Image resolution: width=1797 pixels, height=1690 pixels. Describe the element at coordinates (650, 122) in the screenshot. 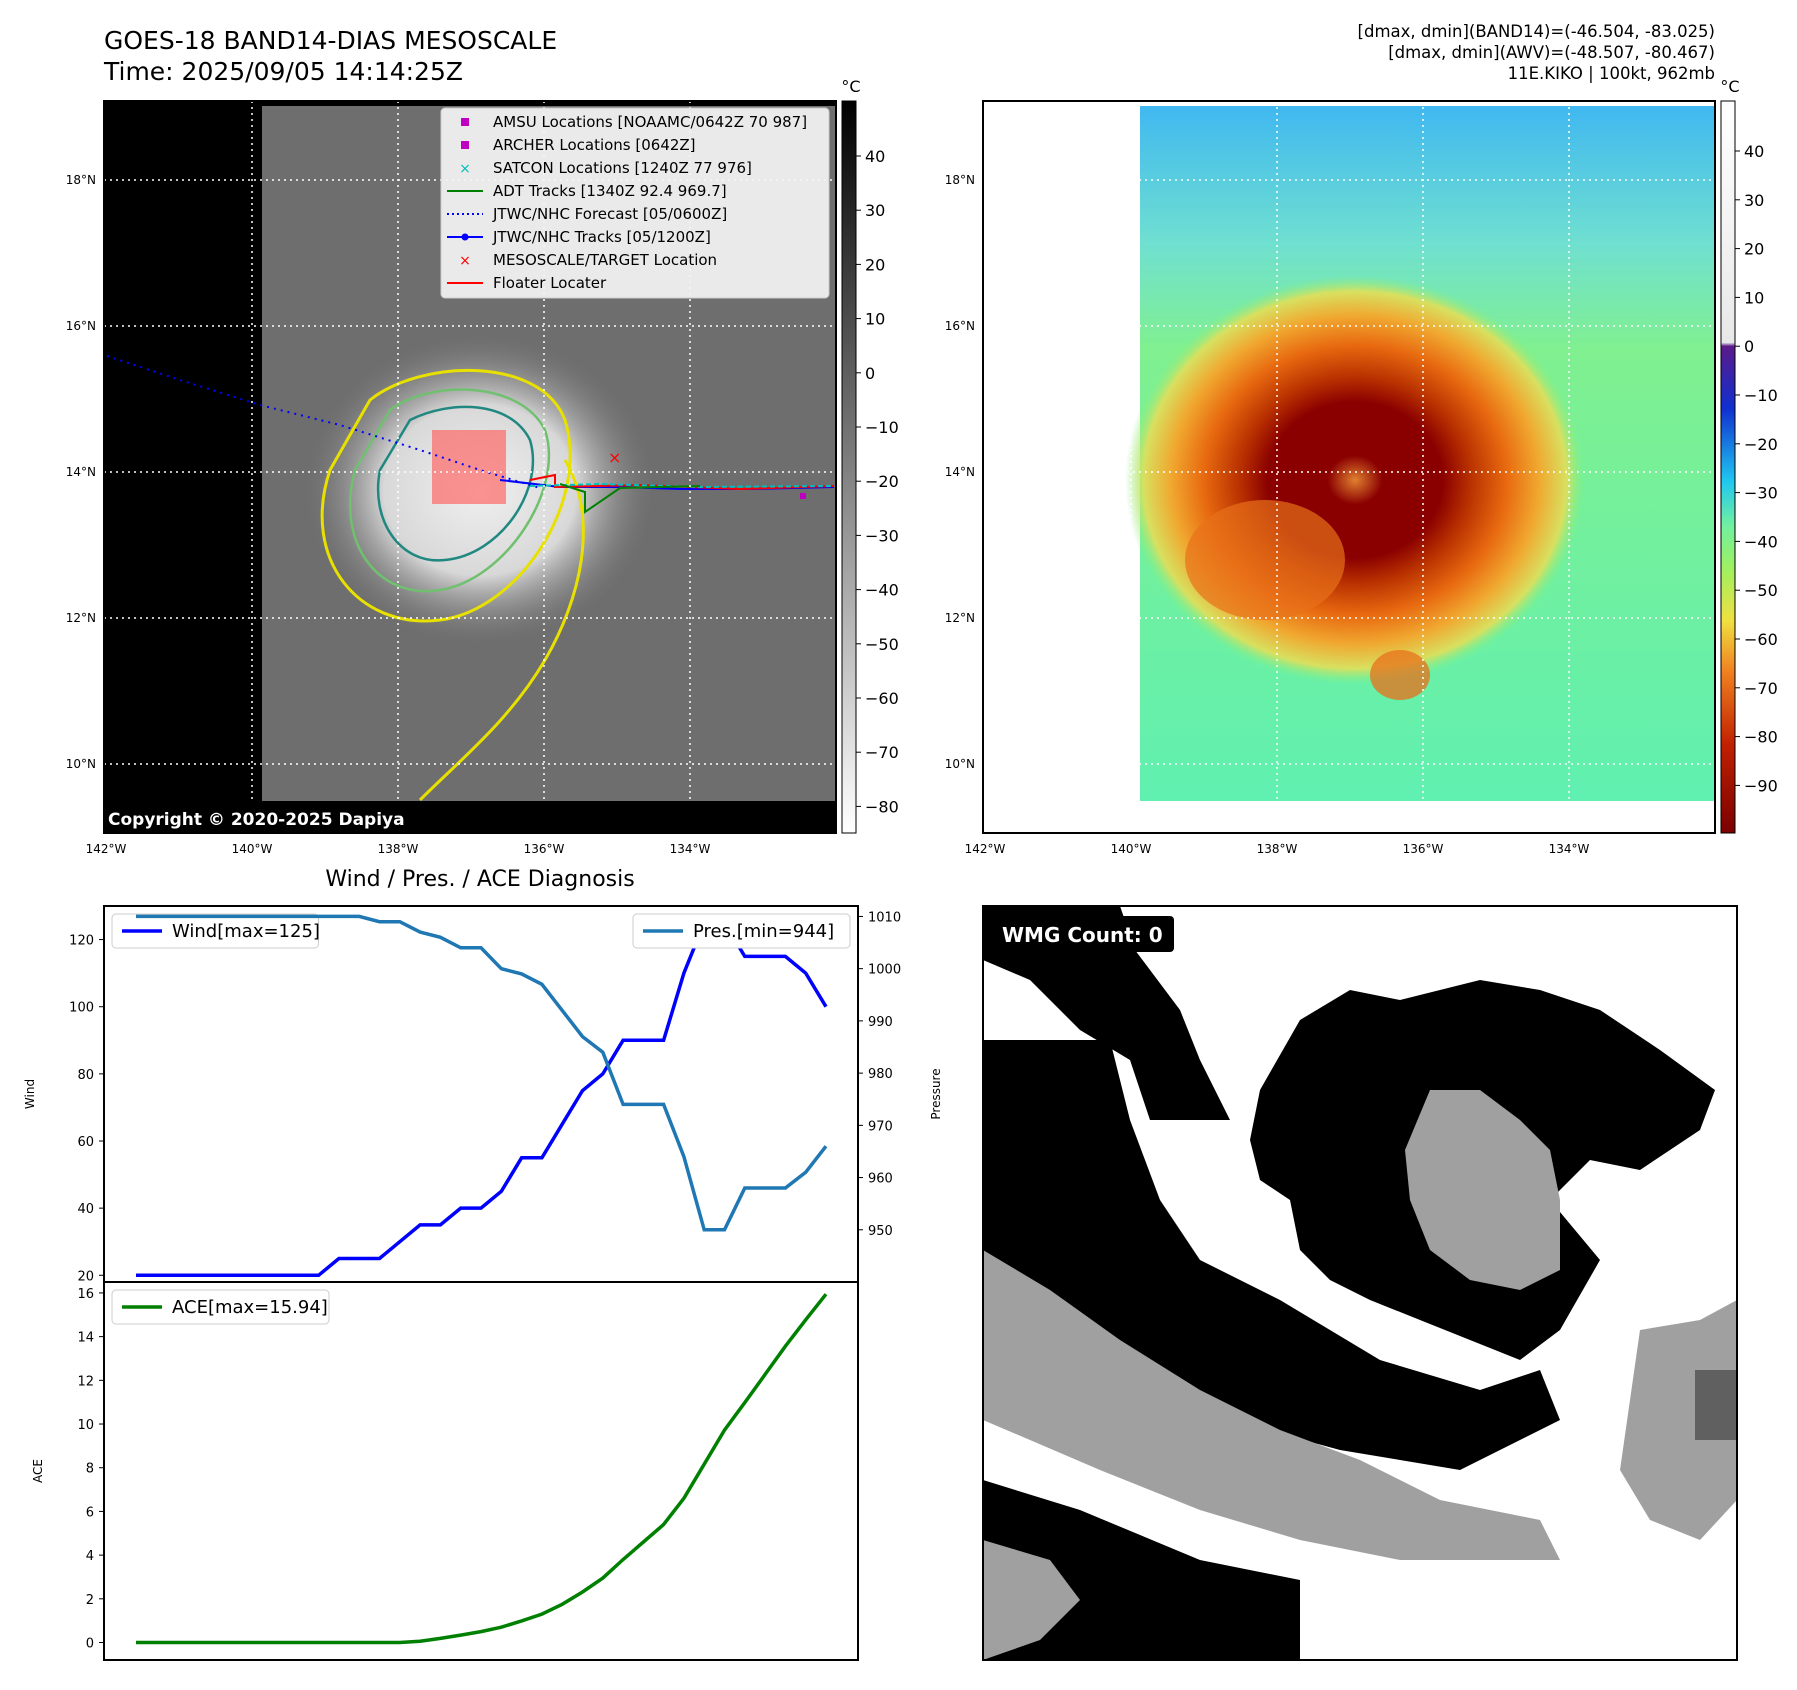

I see `legend-label: AMSU Locations [NOAAMC/0642Z 70 987]` at that location.